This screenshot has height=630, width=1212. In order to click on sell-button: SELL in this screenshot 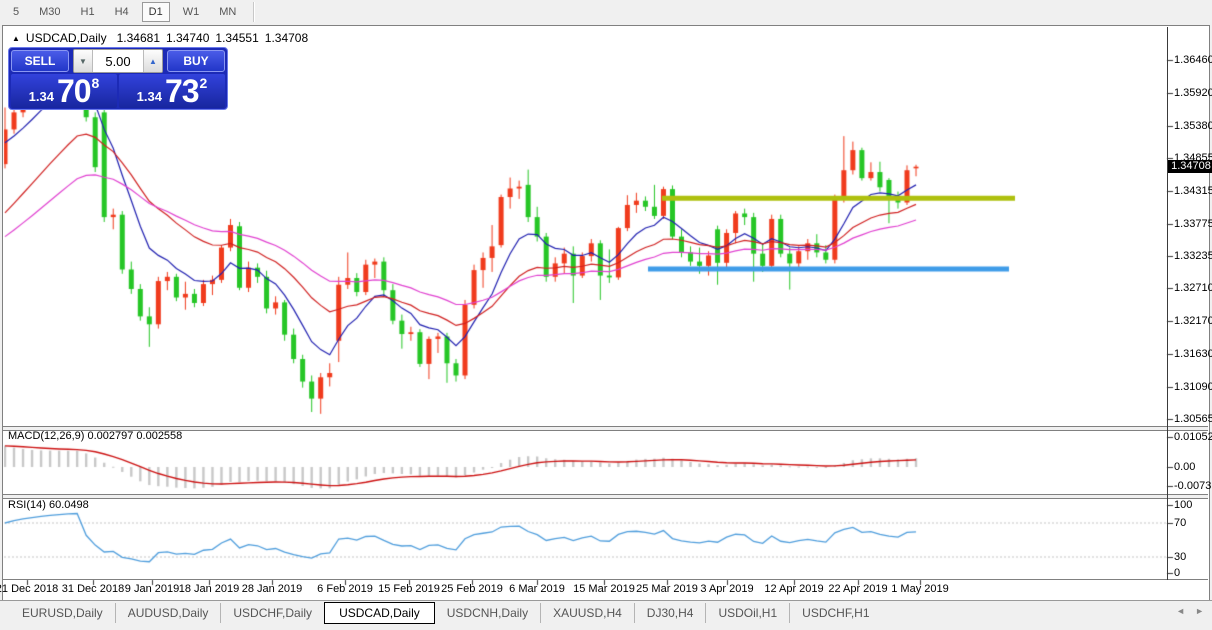, I will do `click(40, 61)`.